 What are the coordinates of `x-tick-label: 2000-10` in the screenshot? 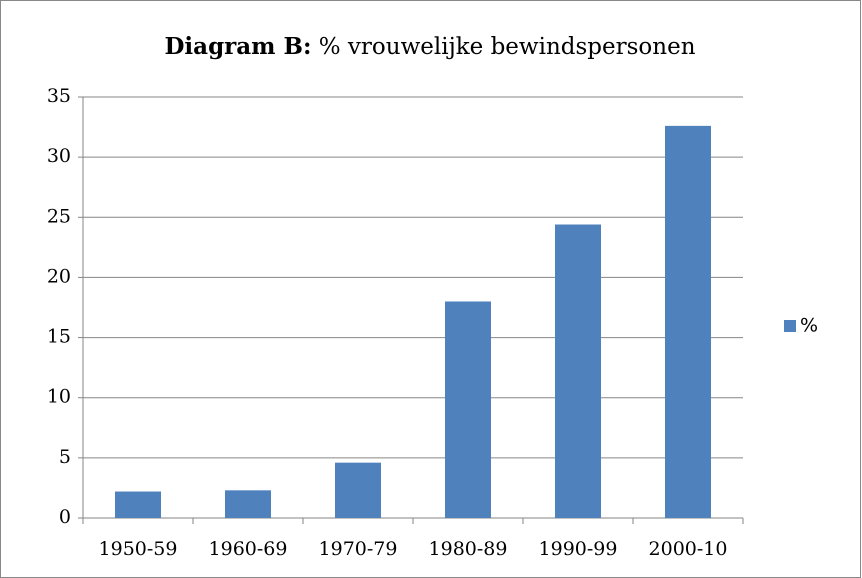 It's located at (688, 549).